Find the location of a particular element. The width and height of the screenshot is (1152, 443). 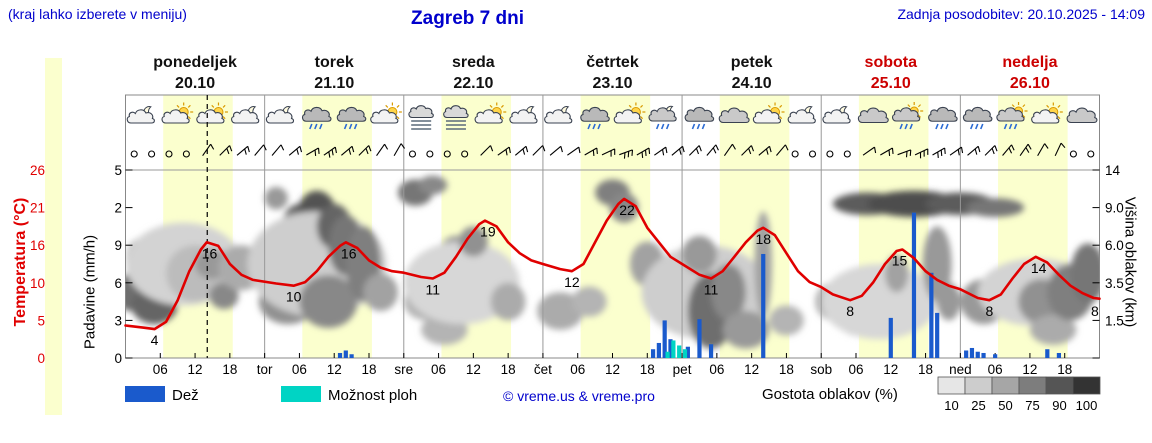

legend-showers-label: Možnost ploh is located at coordinates (373, 395).